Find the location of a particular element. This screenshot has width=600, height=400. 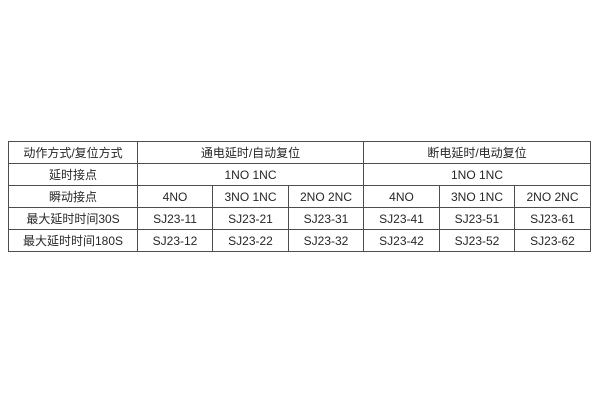

table-row-action-mode: 动作方式/复位方式 通电延时/自动复位 断电延时/电动复位 is located at coordinates (299, 152).